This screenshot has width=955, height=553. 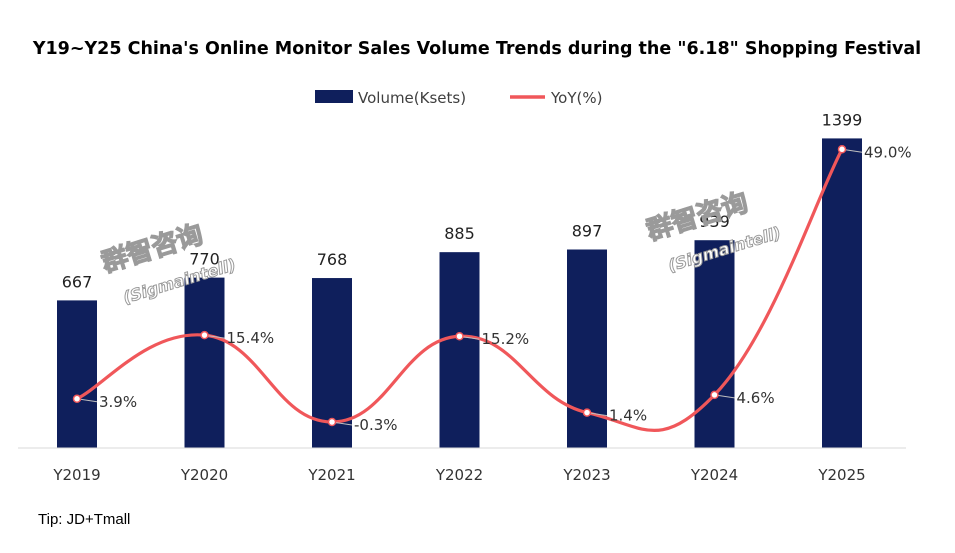 I want to click on yoy-label-Y2024: 4.6%, so click(x=756, y=398).